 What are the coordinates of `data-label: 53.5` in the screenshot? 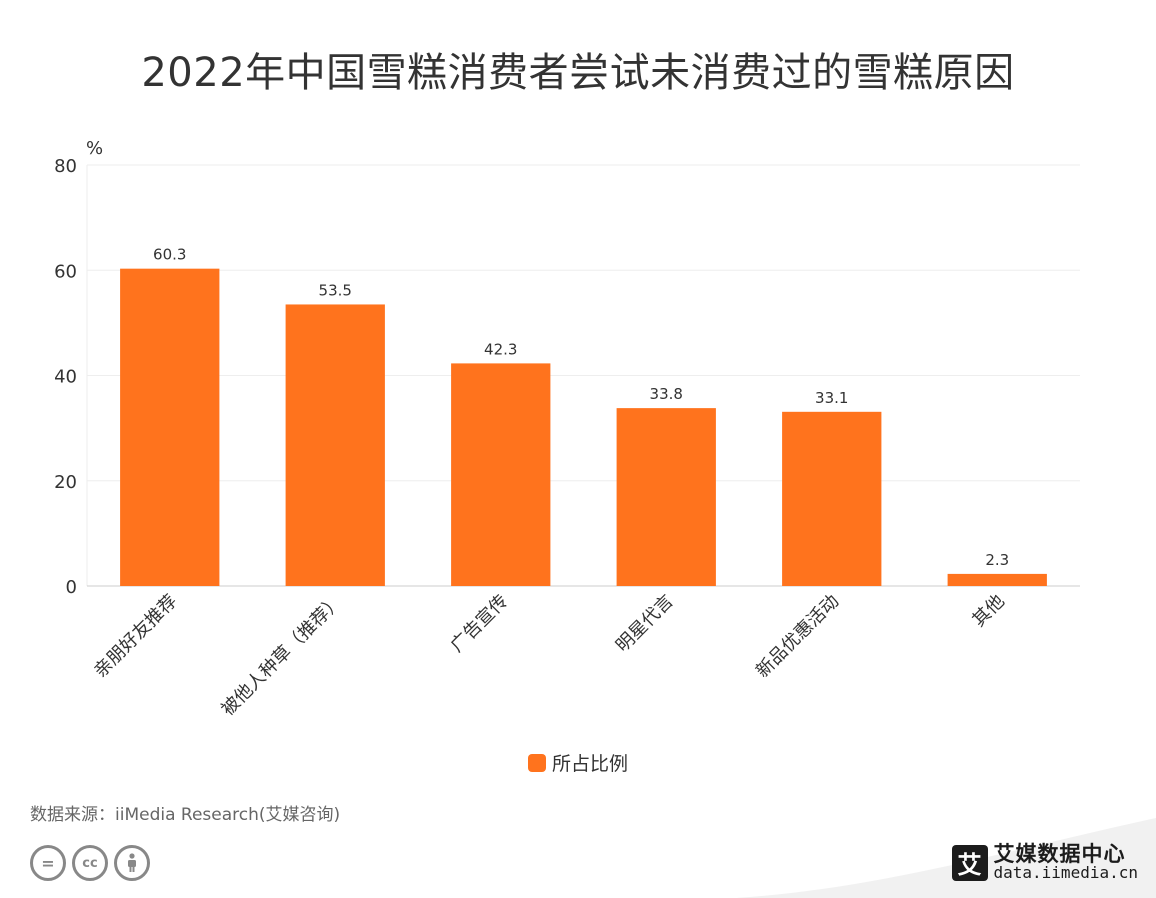 It's located at (335, 290).